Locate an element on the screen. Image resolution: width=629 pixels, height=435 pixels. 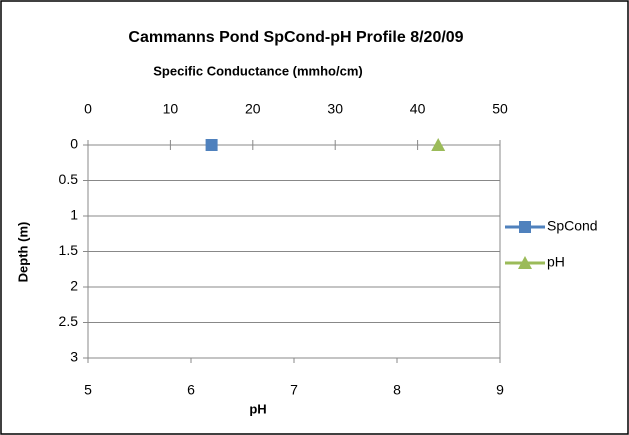
x2-tick-label: 20 is located at coordinates (253, 109).